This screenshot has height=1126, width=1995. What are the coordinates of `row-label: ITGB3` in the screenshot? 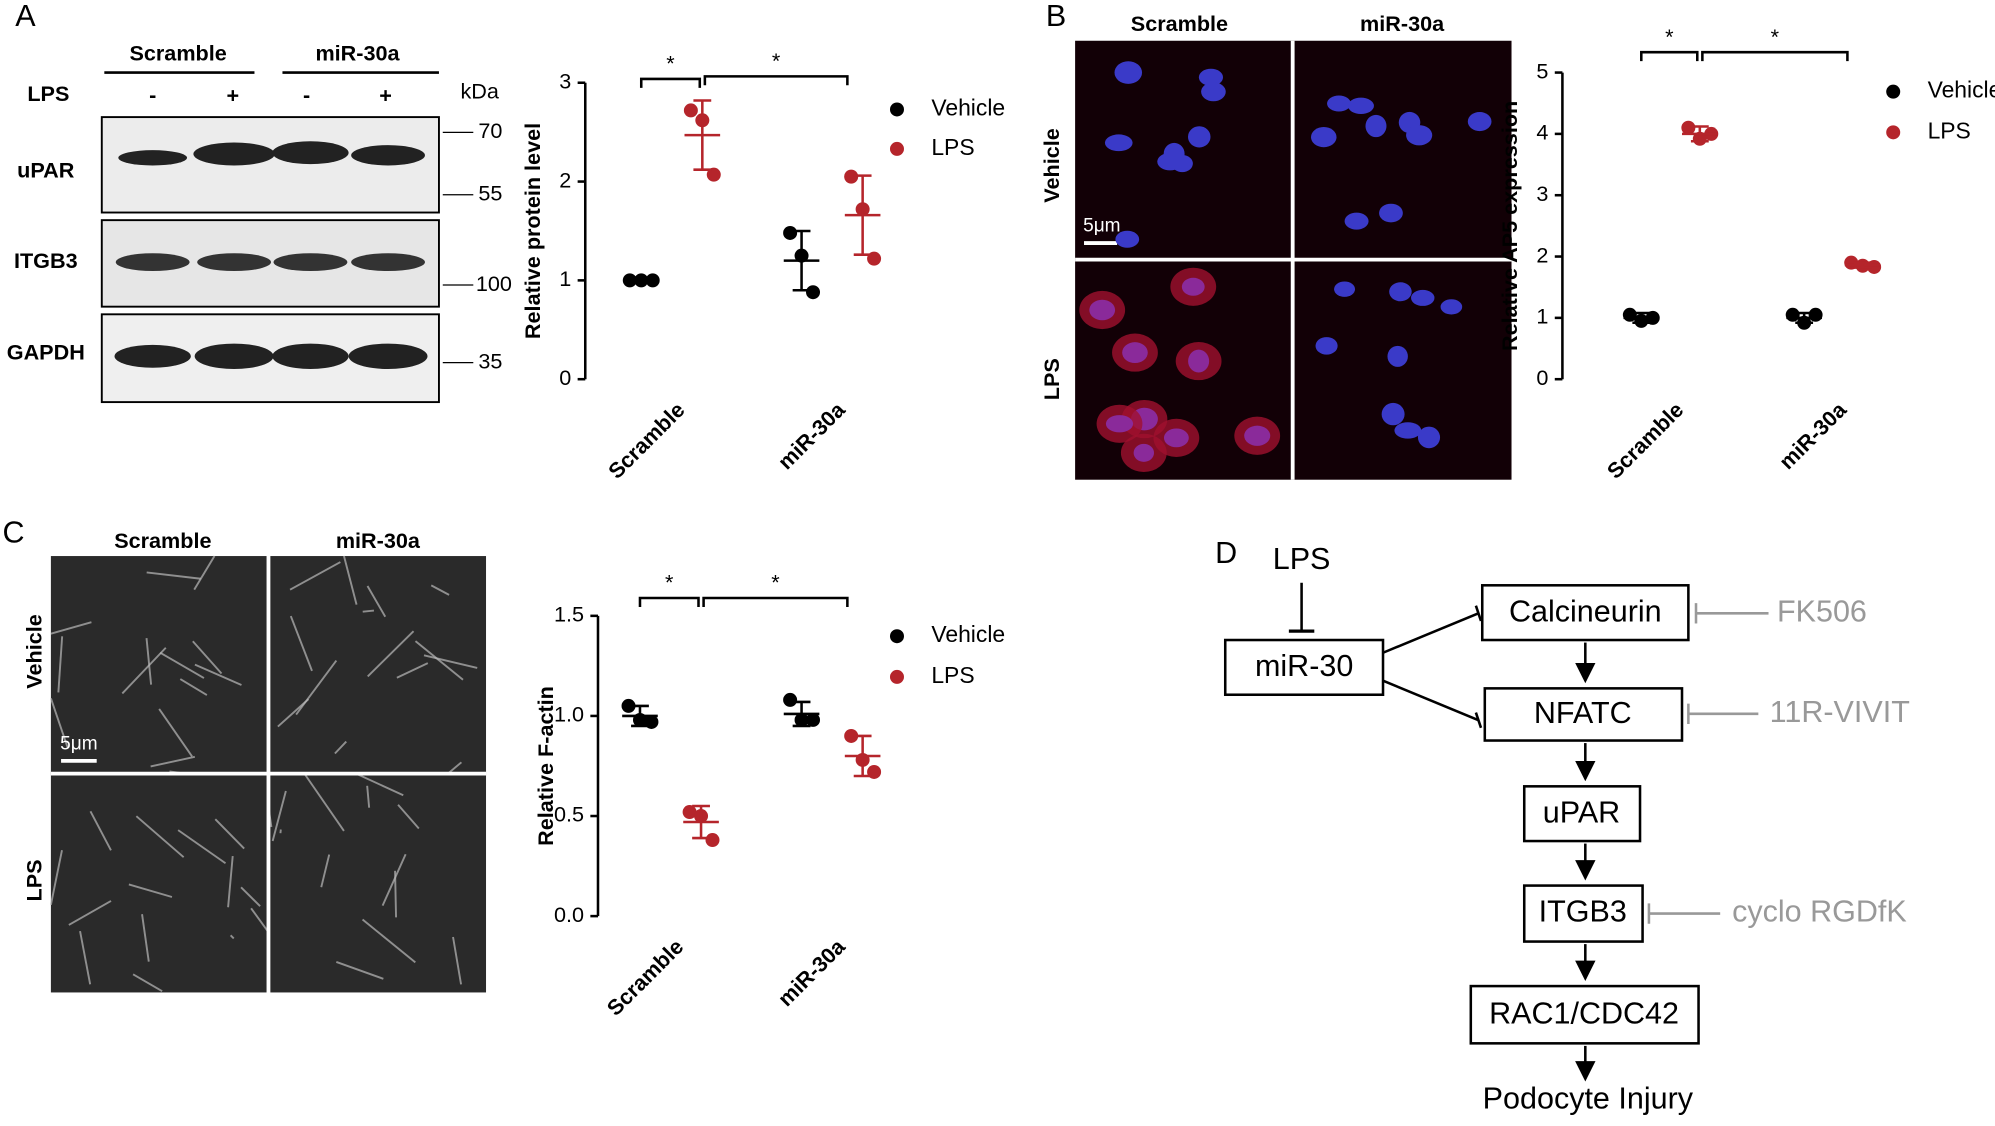 It's located at (46, 260).